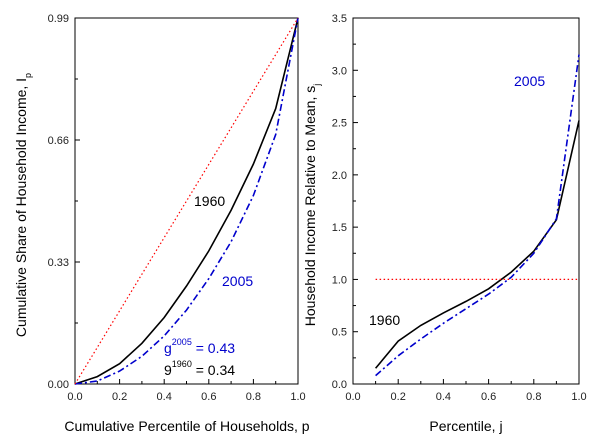 Image resolution: width=591 pixels, height=438 pixels. What do you see at coordinates (58, 263) in the screenshot?
I see `y-tick-label: 0.33` at bounding box center [58, 263].